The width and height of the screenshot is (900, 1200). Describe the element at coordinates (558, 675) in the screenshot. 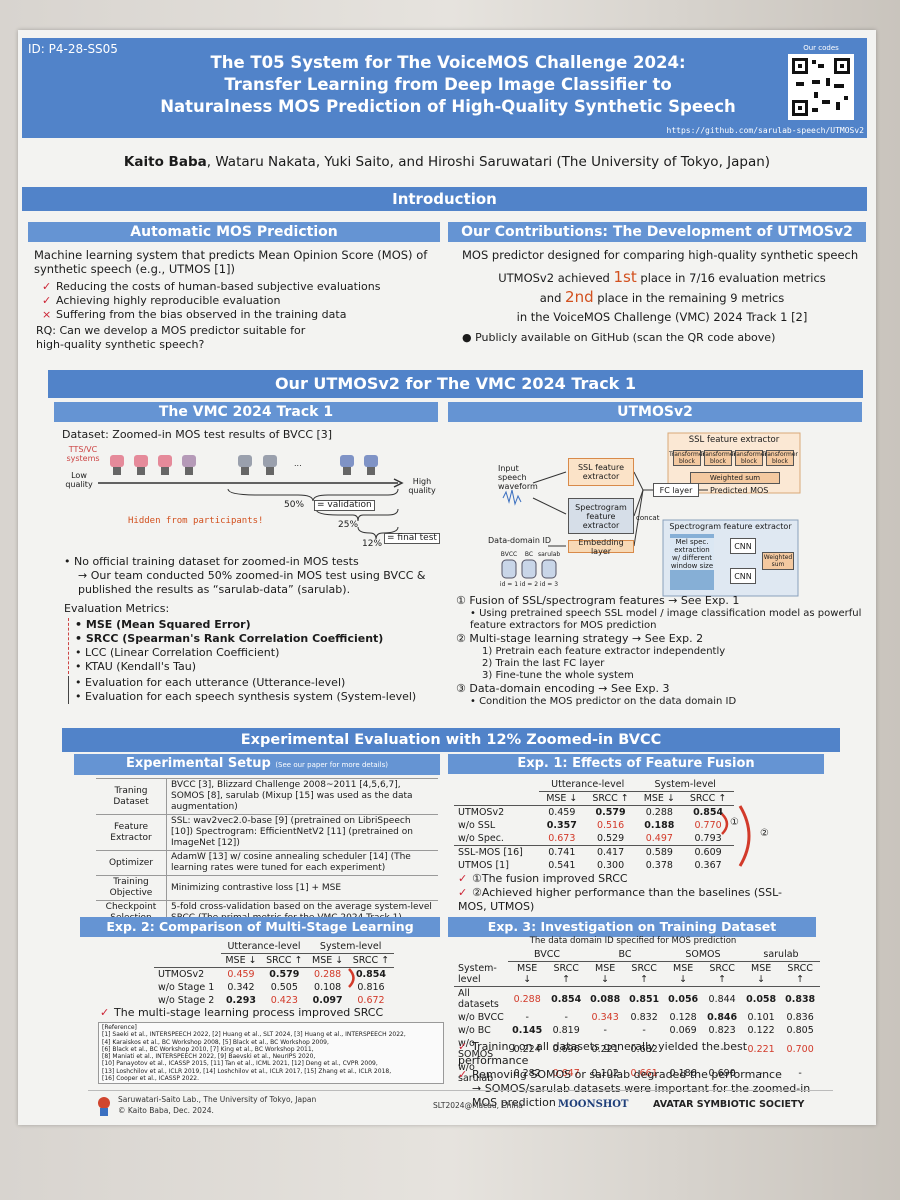

I see `point-sub-text: 3) Fine-tune the whole system` at that location.